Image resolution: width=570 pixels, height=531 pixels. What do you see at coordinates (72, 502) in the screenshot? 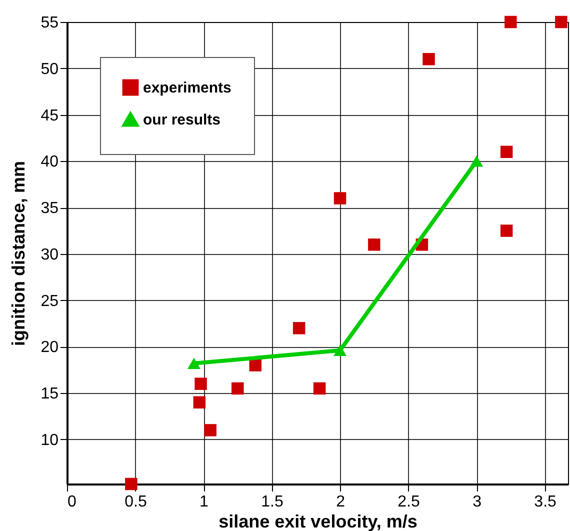
I see `x-tick-label: 0` at bounding box center [72, 502].